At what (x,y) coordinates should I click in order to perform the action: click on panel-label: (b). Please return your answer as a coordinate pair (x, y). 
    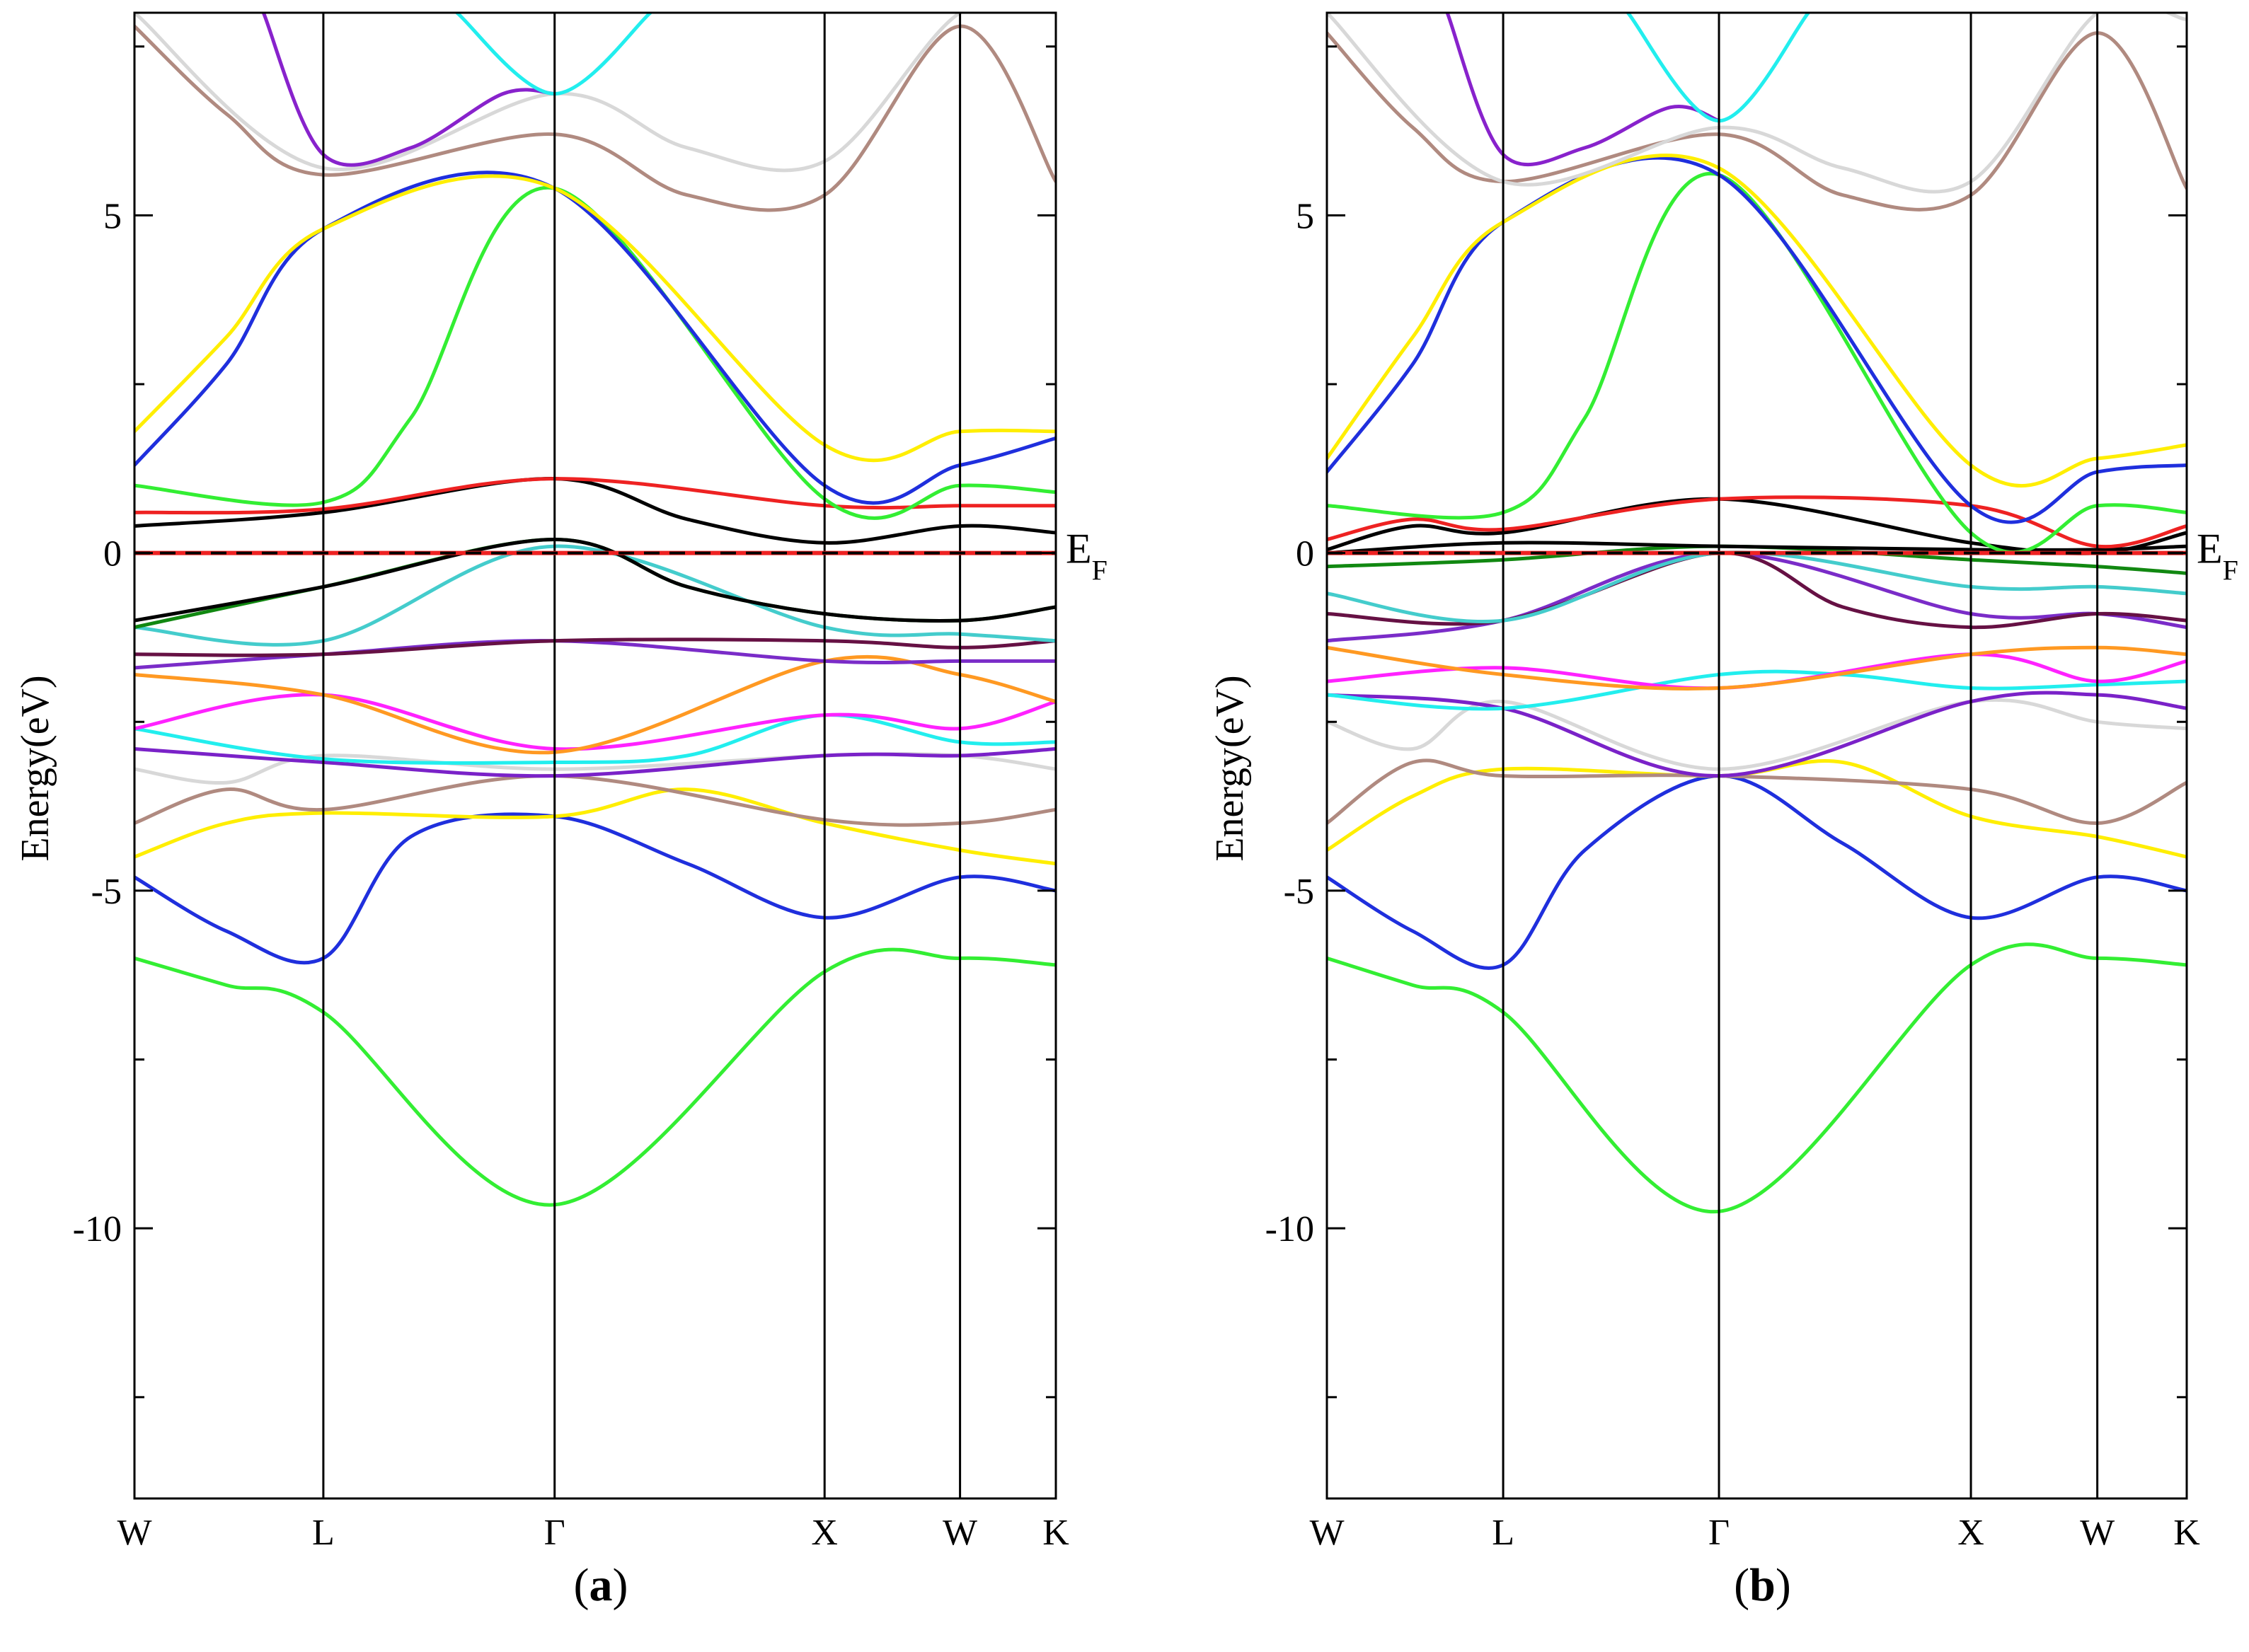
    Looking at the image, I should click on (1762, 1585).